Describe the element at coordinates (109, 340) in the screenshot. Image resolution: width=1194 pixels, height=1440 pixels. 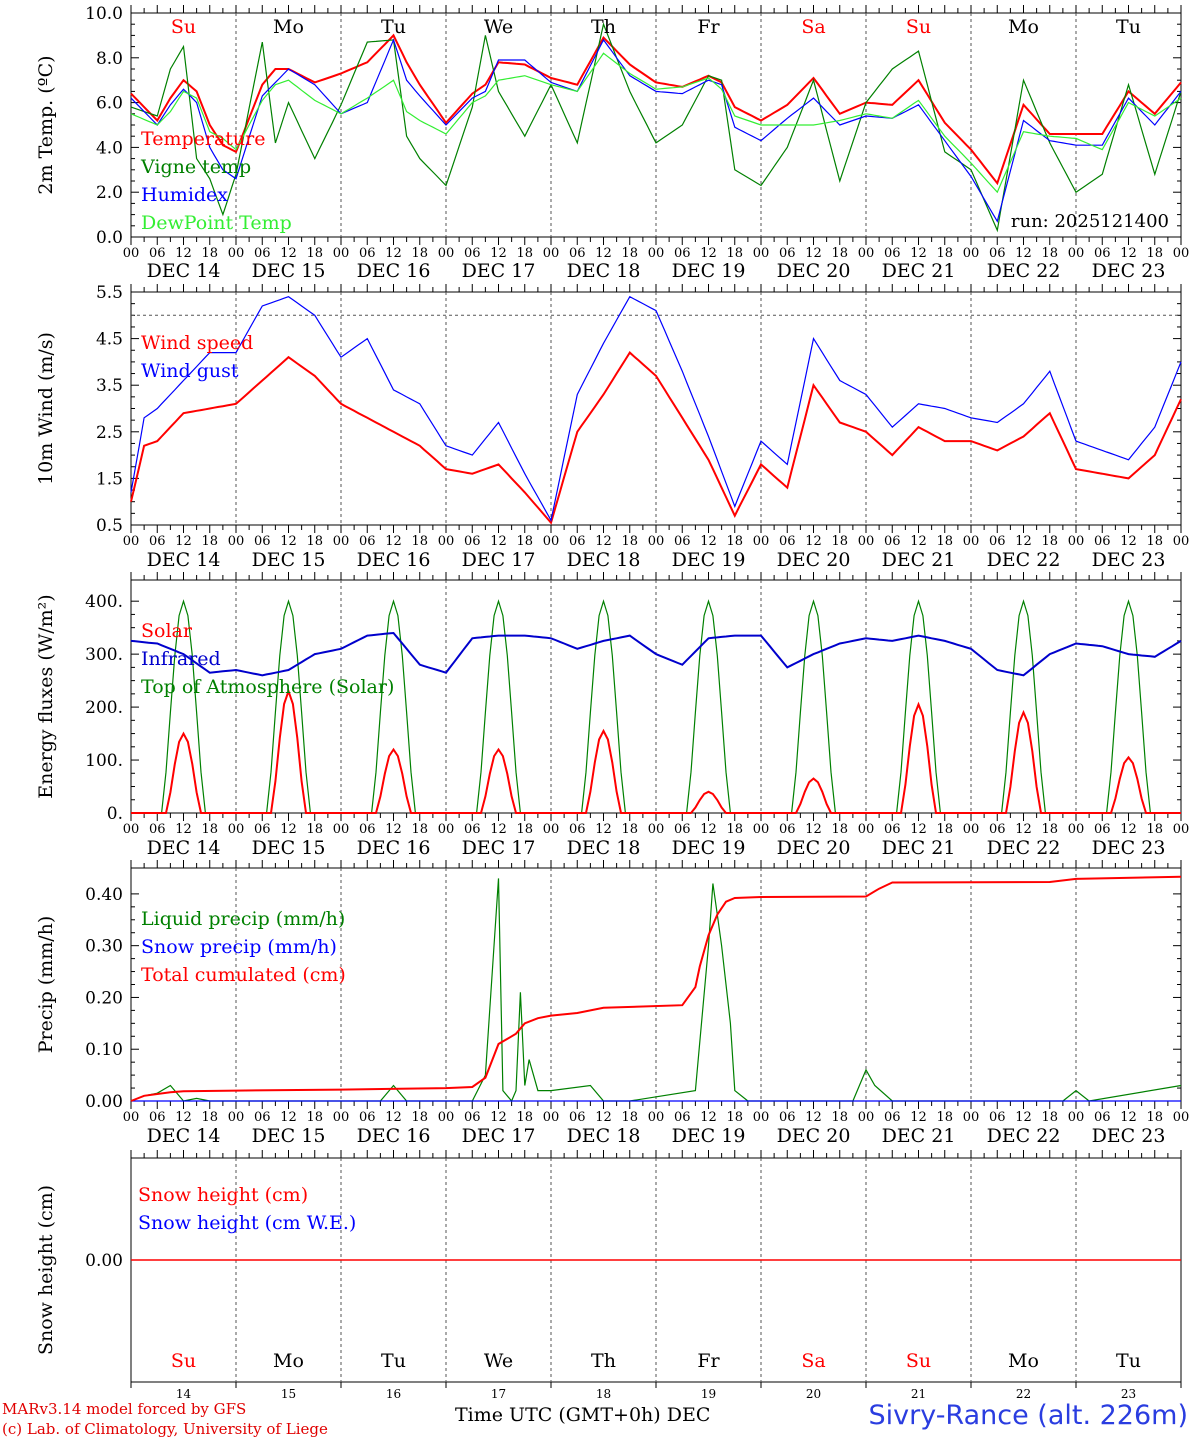
I see `y-tick-label: 4.5` at that location.